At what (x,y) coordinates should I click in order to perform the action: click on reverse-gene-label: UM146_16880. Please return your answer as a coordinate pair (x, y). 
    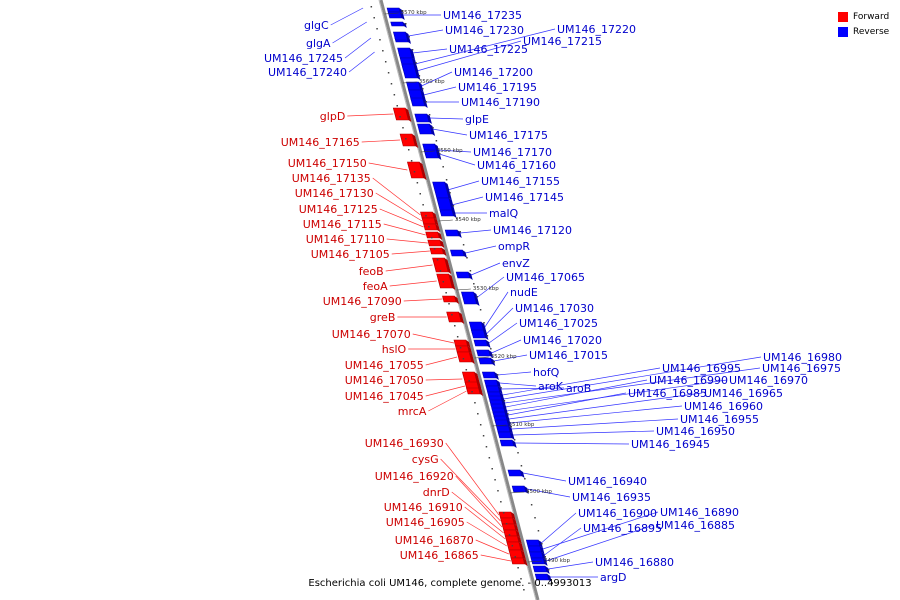
    Looking at the image, I should click on (634, 562).